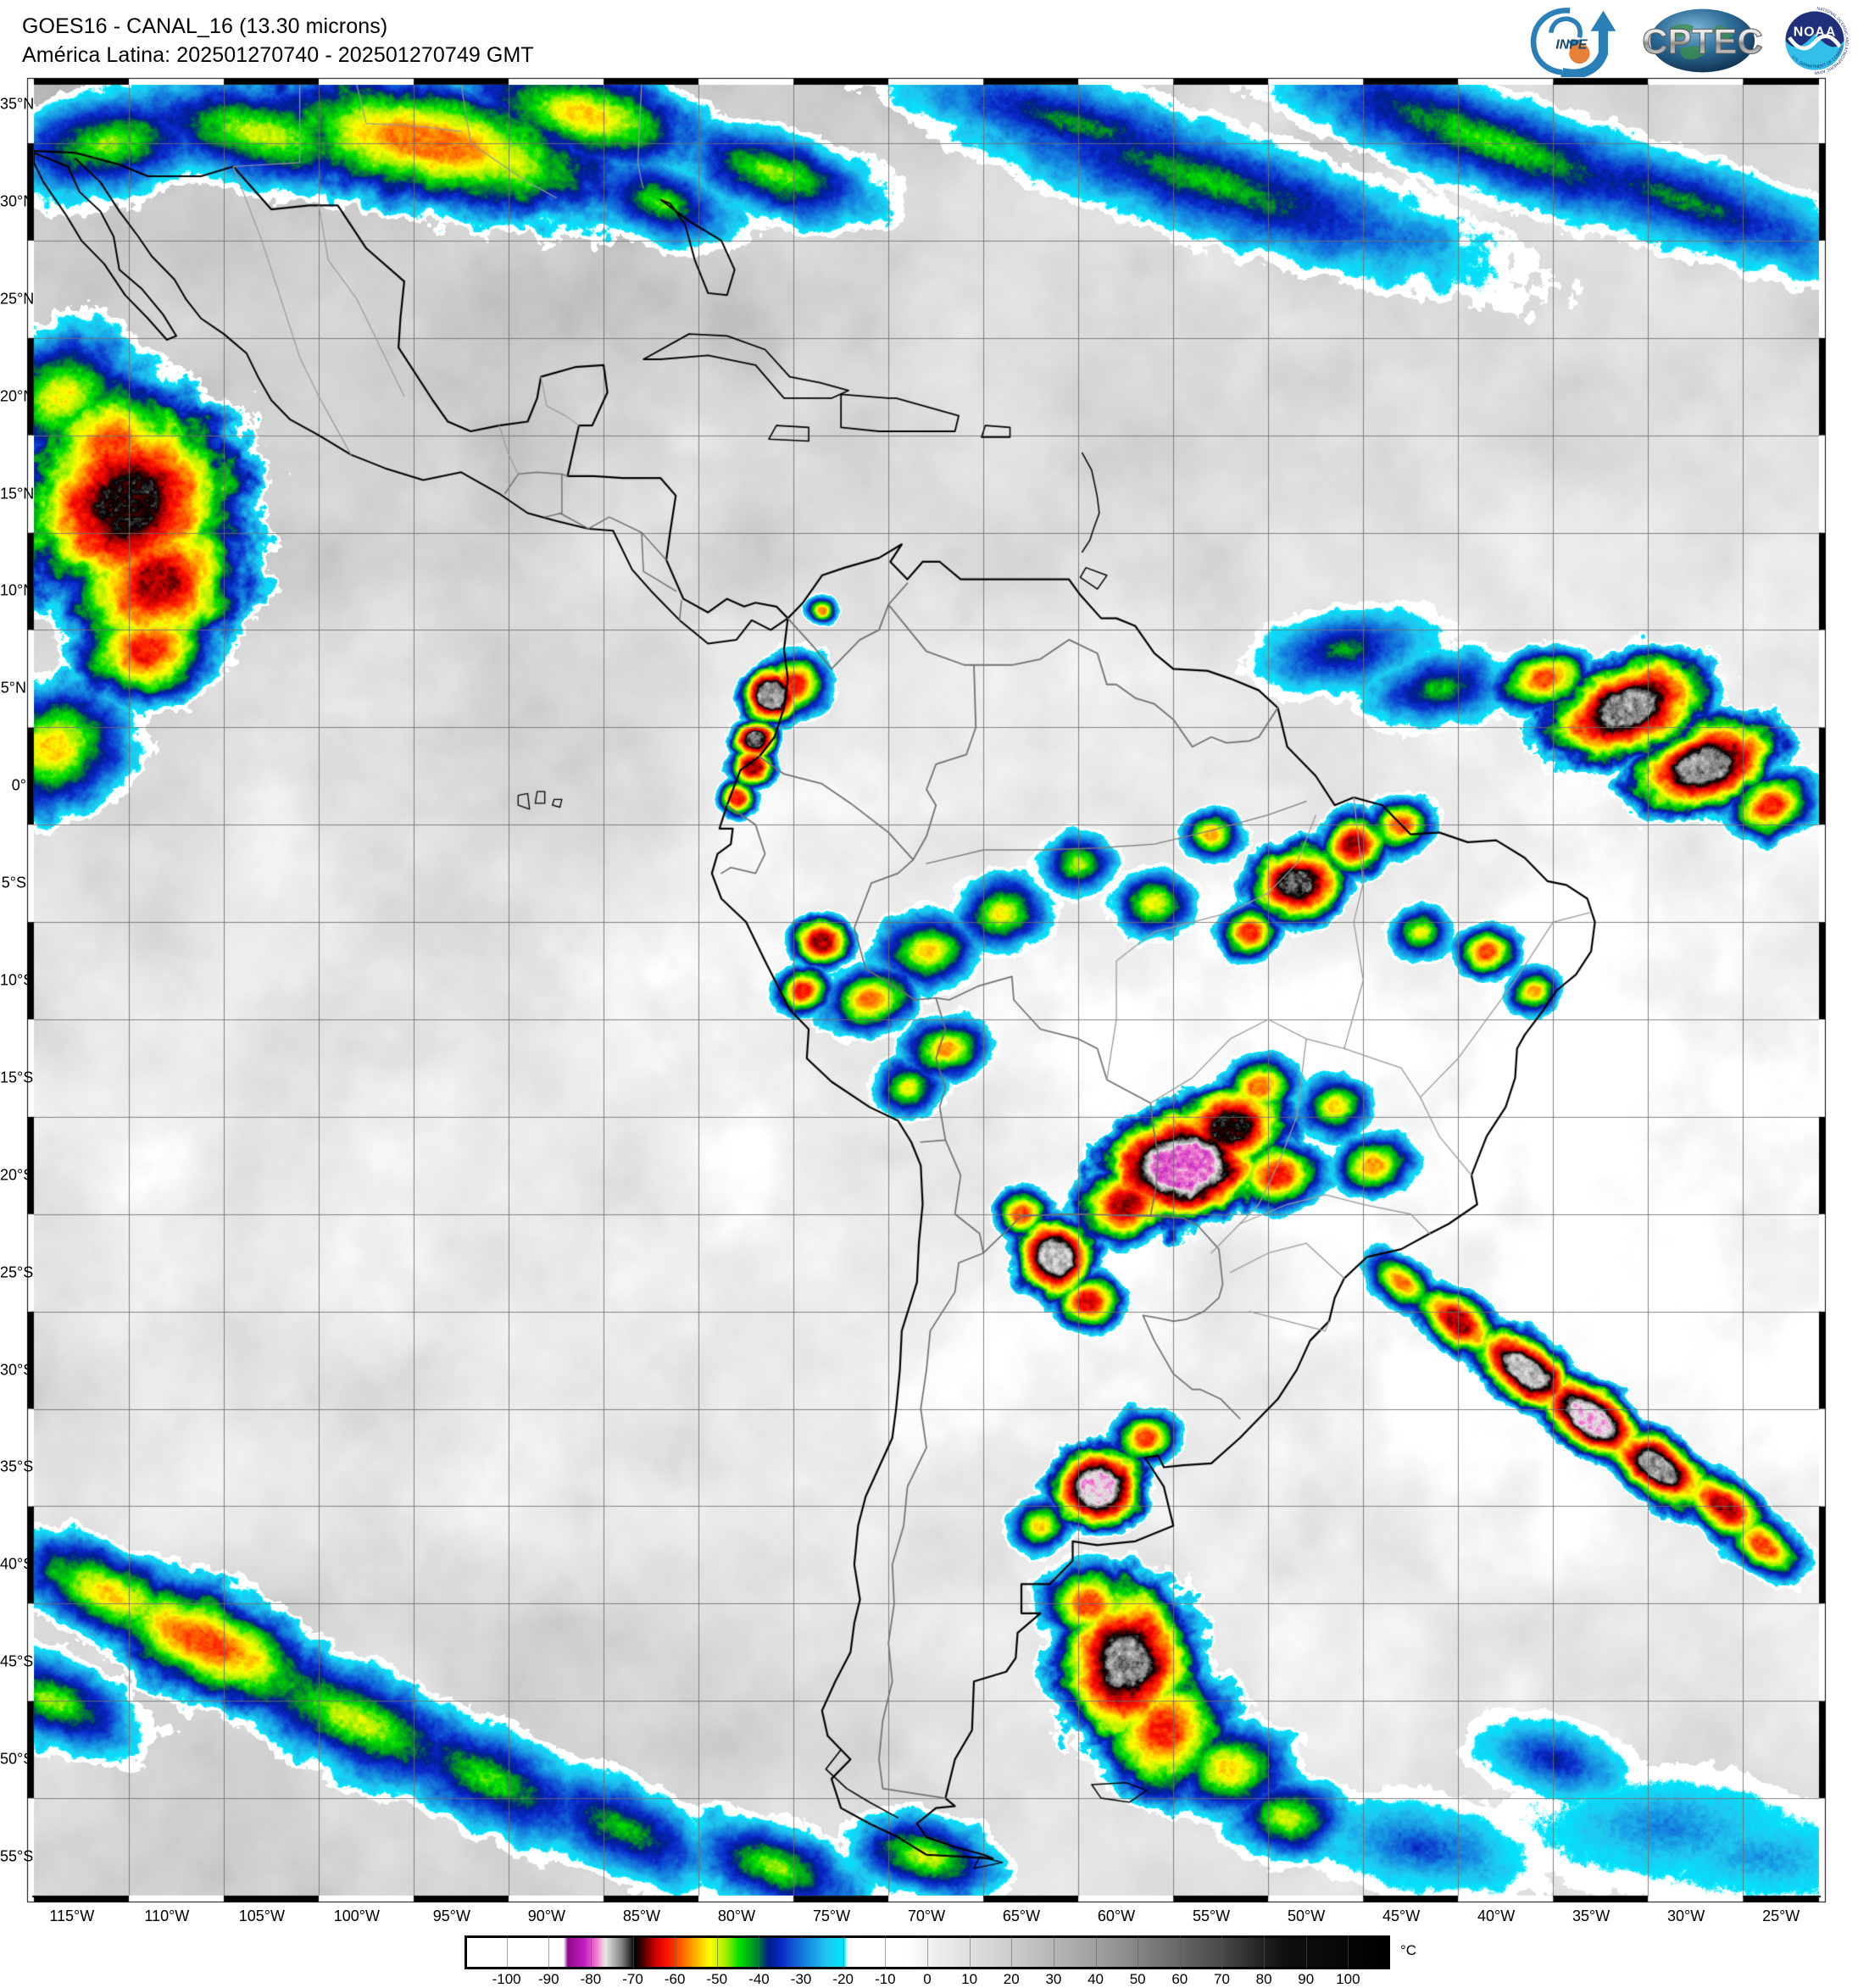 The height and width of the screenshot is (1988, 1858). I want to click on lat-tick-label: 35°S, so click(17, 1466).